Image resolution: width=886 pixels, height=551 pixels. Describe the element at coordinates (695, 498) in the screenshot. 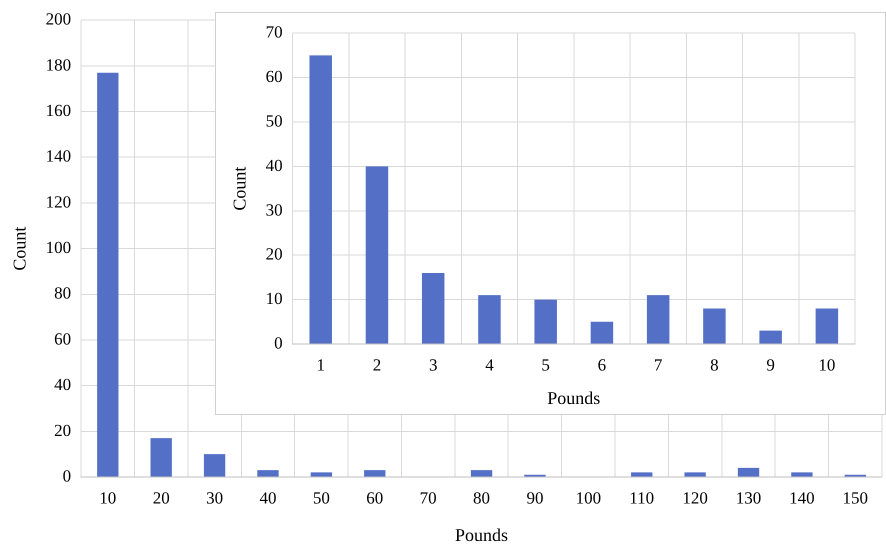

I see `x-tick-label: 120` at that location.